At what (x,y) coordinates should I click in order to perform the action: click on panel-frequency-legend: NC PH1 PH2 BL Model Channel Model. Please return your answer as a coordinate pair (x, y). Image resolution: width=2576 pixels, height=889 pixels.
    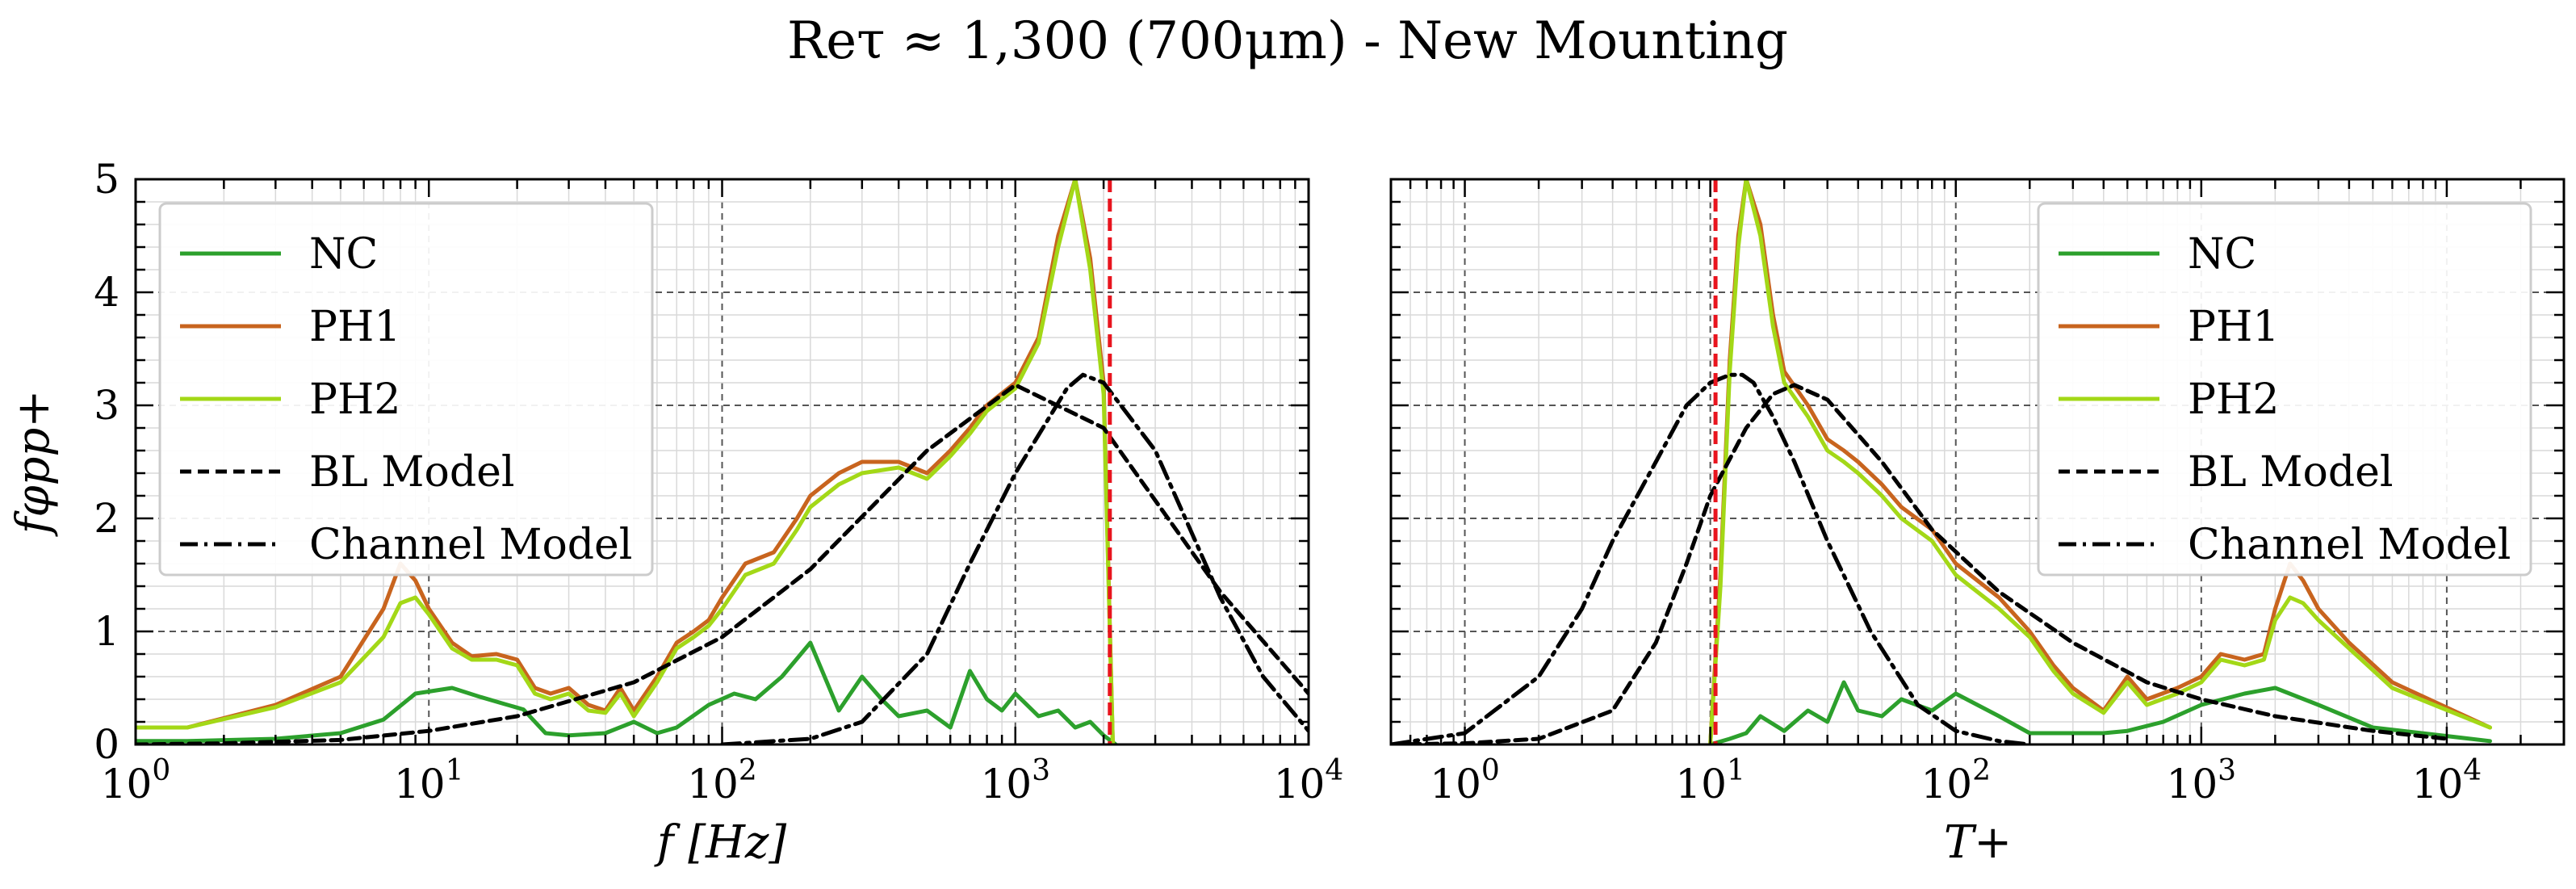
    Looking at the image, I should click on (406, 389).